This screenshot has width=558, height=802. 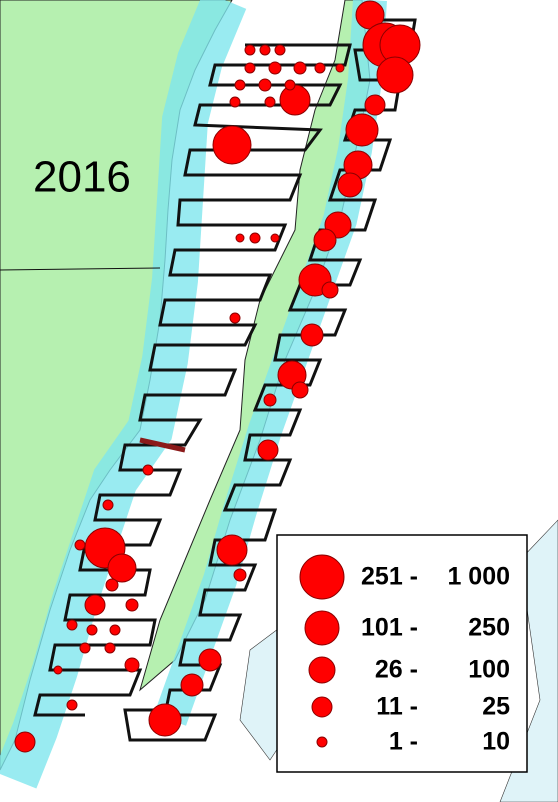 What do you see at coordinates (489, 628) in the screenshot?
I see `legend-to: 250` at bounding box center [489, 628].